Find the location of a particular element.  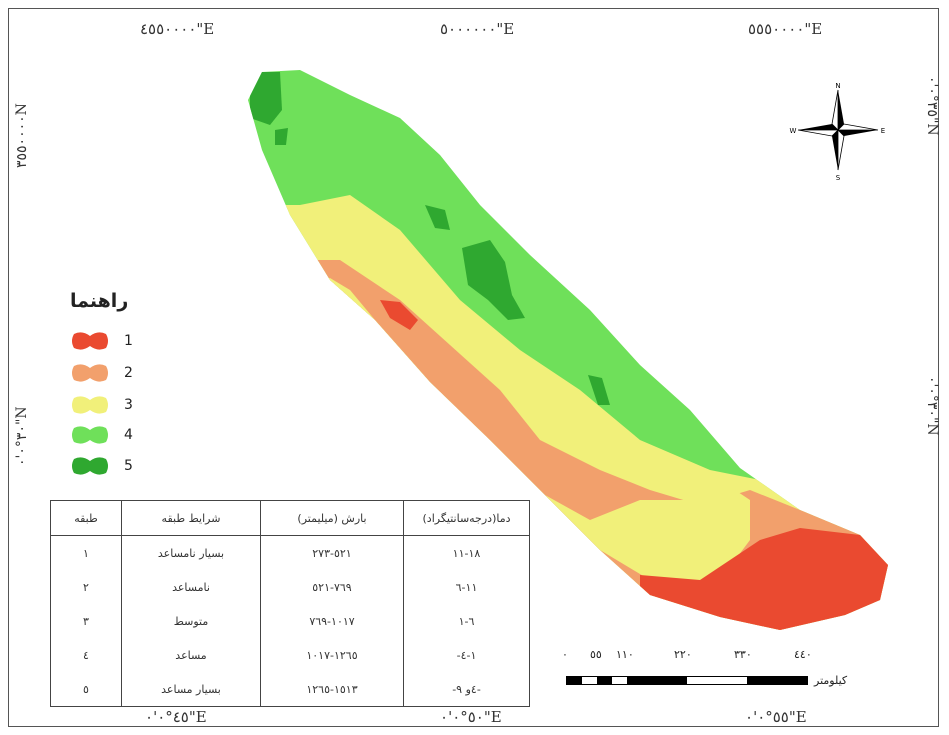

legend-item: 4 is located at coordinates (101, 435).